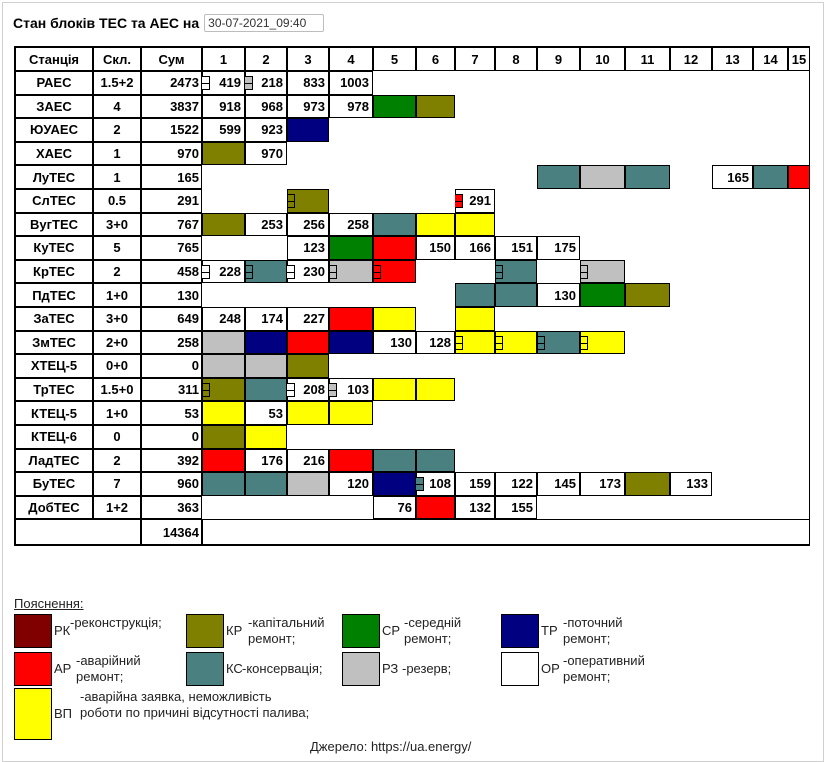  I want to click on column-header-unit: 14, so click(770, 59).